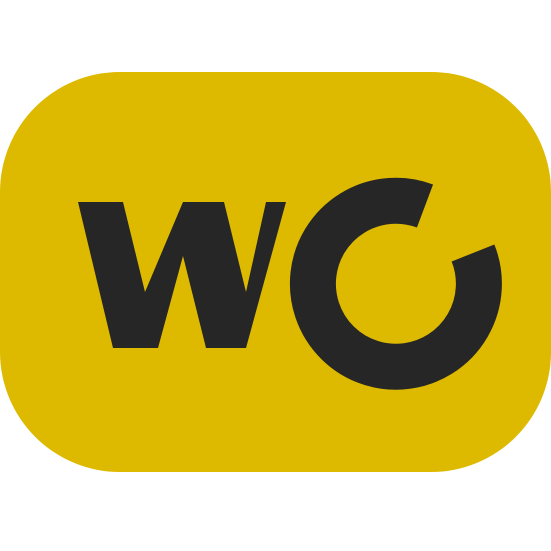 Image resolution: width=551 pixels, height=551 pixels. I want to click on letter-w-icon, so click(182, 275).